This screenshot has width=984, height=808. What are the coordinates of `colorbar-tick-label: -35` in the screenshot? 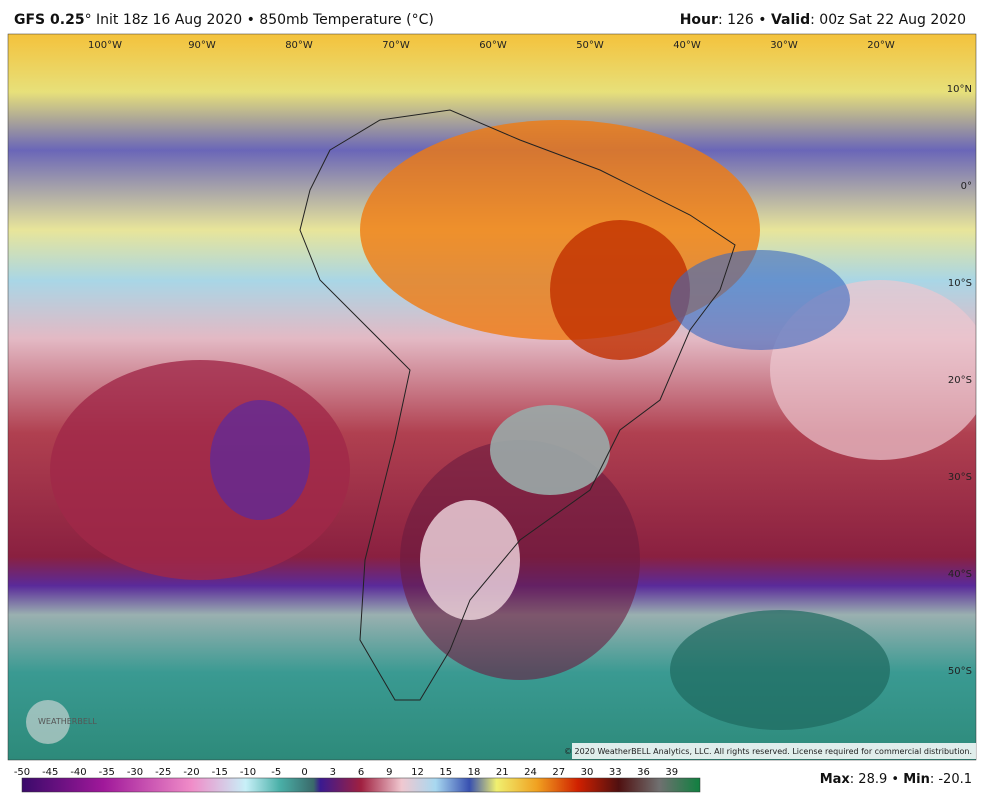 It's located at (107, 772).